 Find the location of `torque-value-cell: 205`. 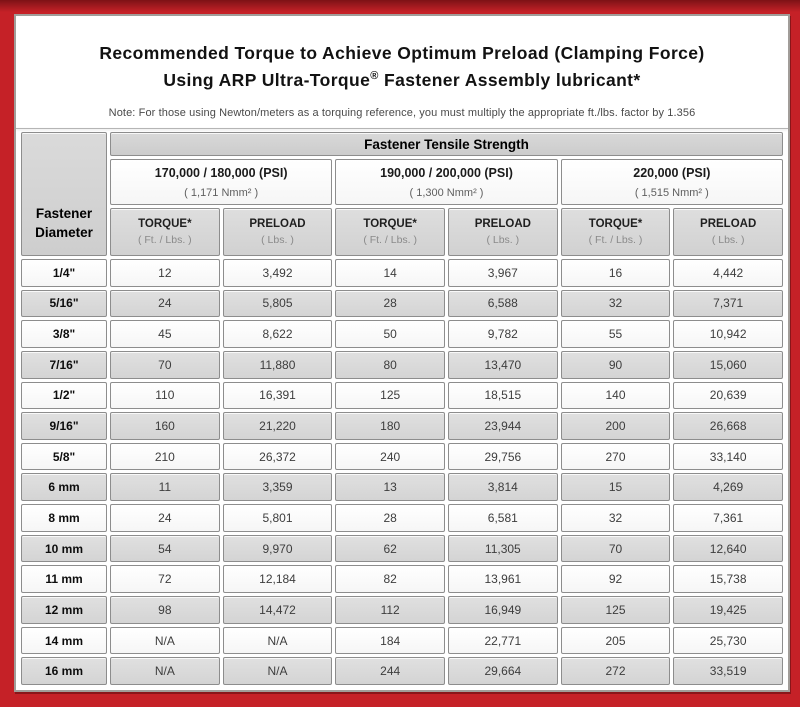

torque-value-cell: 205 is located at coordinates (615, 640).